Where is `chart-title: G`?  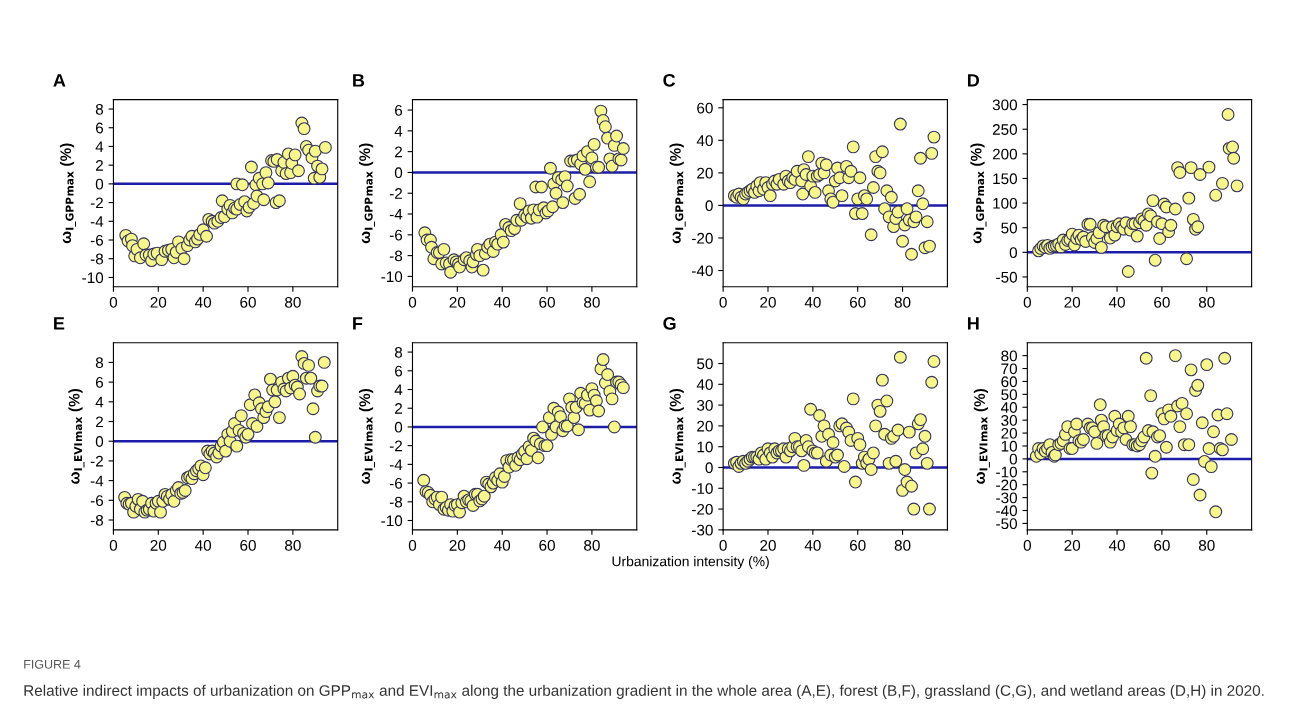
chart-title: G is located at coordinates (669, 323).